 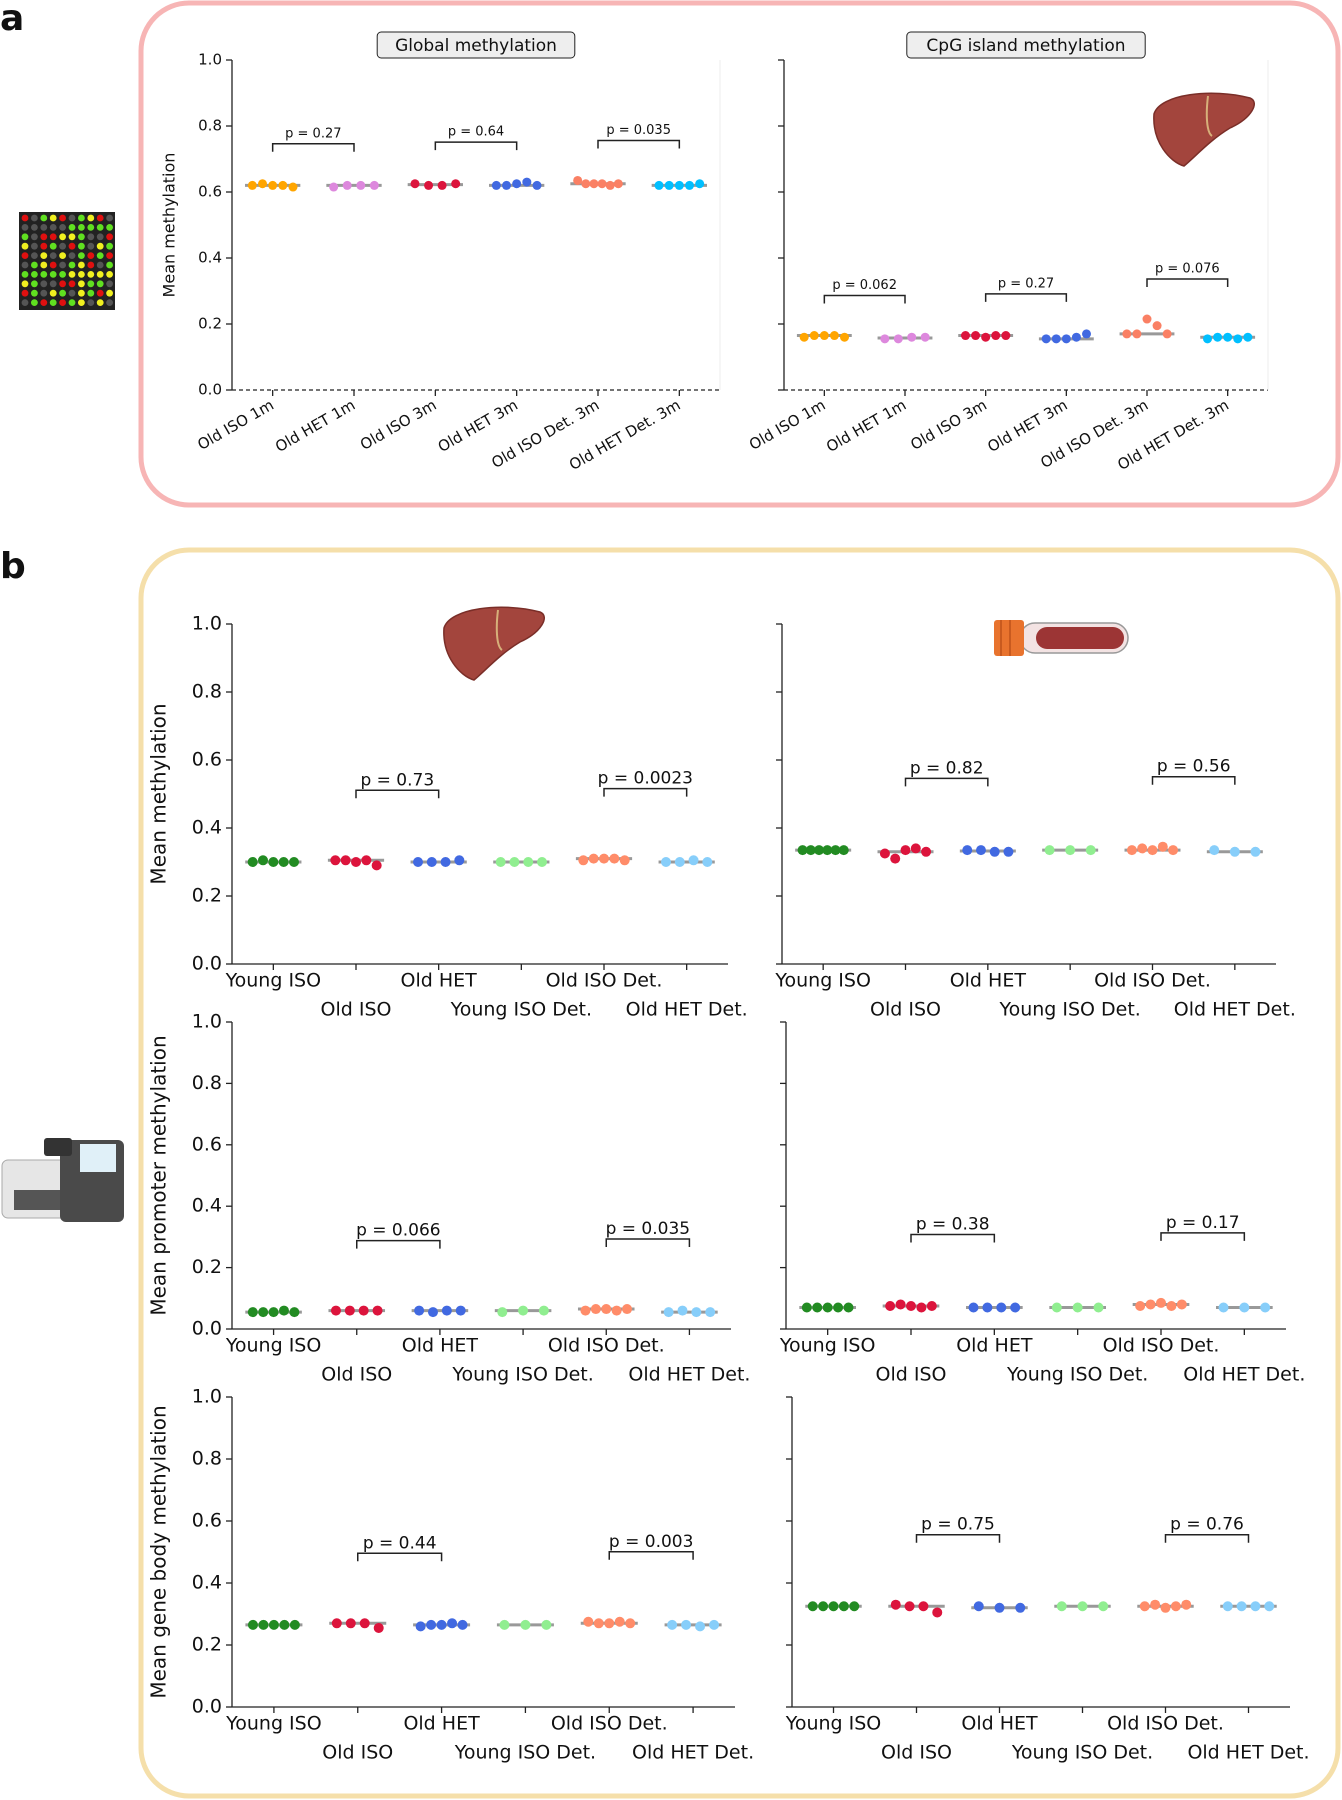 I want to click on blood-tube-icon, so click(x=1061, y=638).